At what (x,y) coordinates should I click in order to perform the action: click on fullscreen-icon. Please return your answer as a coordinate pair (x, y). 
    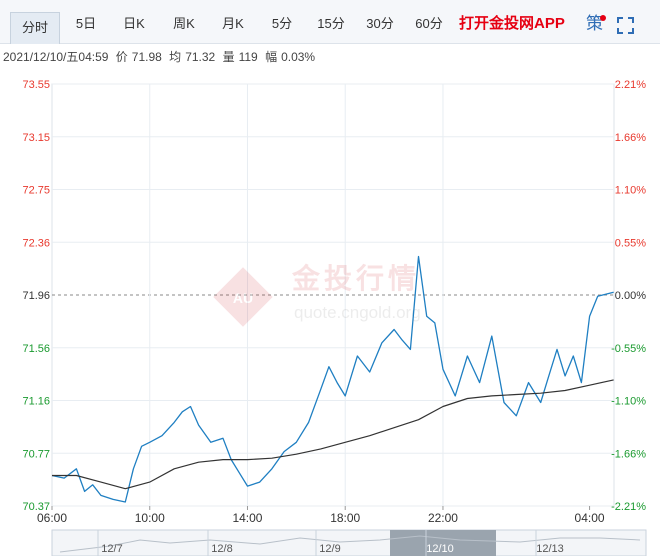
    Looking at the image, I should click on (625, 25).